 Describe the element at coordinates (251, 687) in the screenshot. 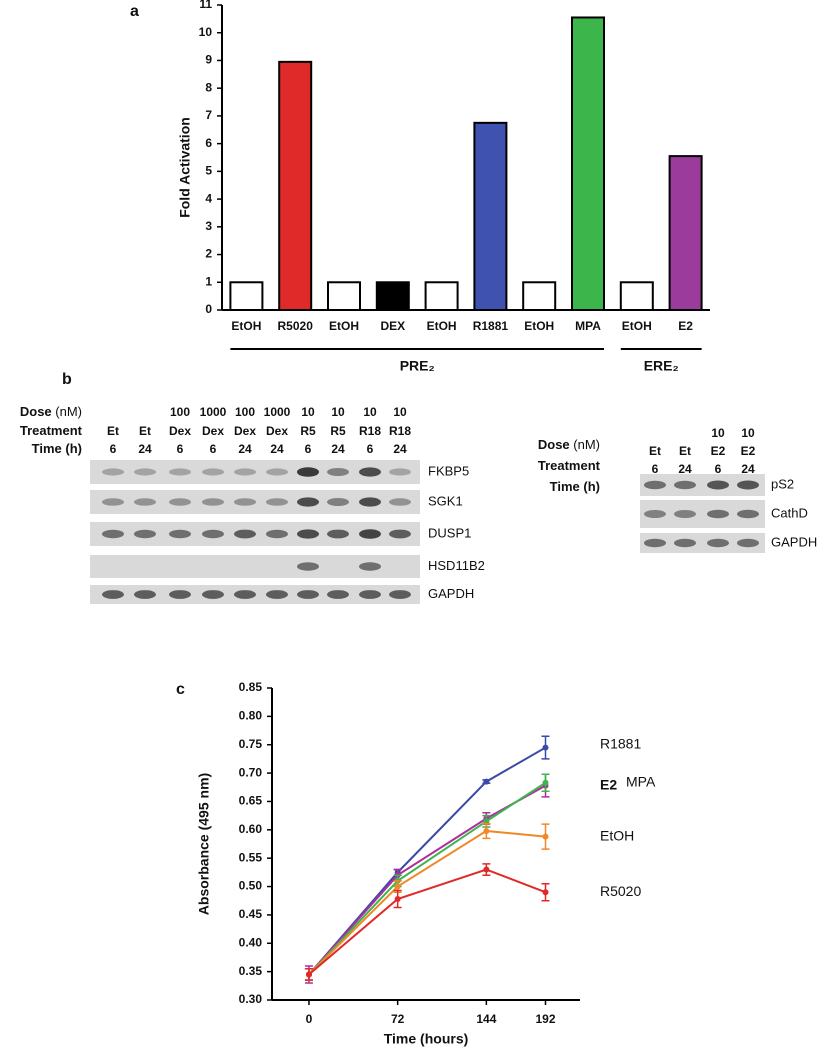

I see `y-tick-label: 0.85` at that location.